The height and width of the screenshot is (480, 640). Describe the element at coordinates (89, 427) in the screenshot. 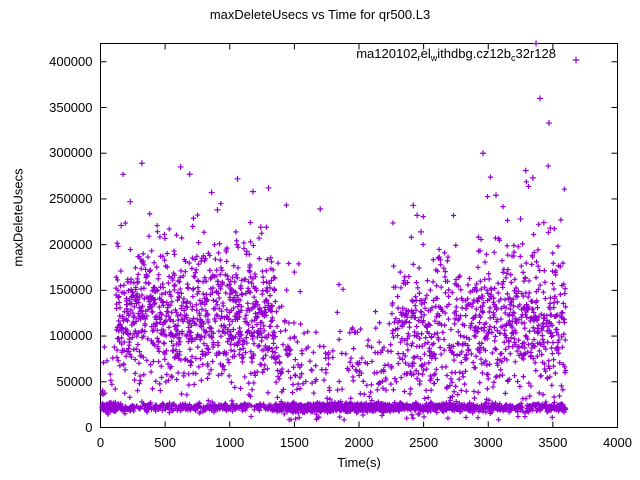

I see `y-tick-label: 0` at that location.